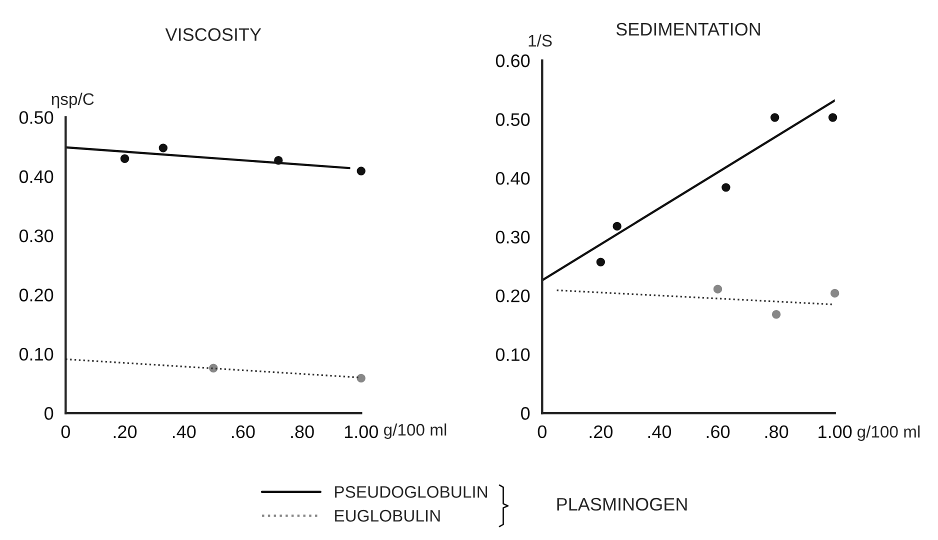 The height and width of the screenshot is (540, 938). Describe the element at coordinates (411, 492) in the screenshot. I see `legend-label: PSEUDOGLOBULIN` at that location.